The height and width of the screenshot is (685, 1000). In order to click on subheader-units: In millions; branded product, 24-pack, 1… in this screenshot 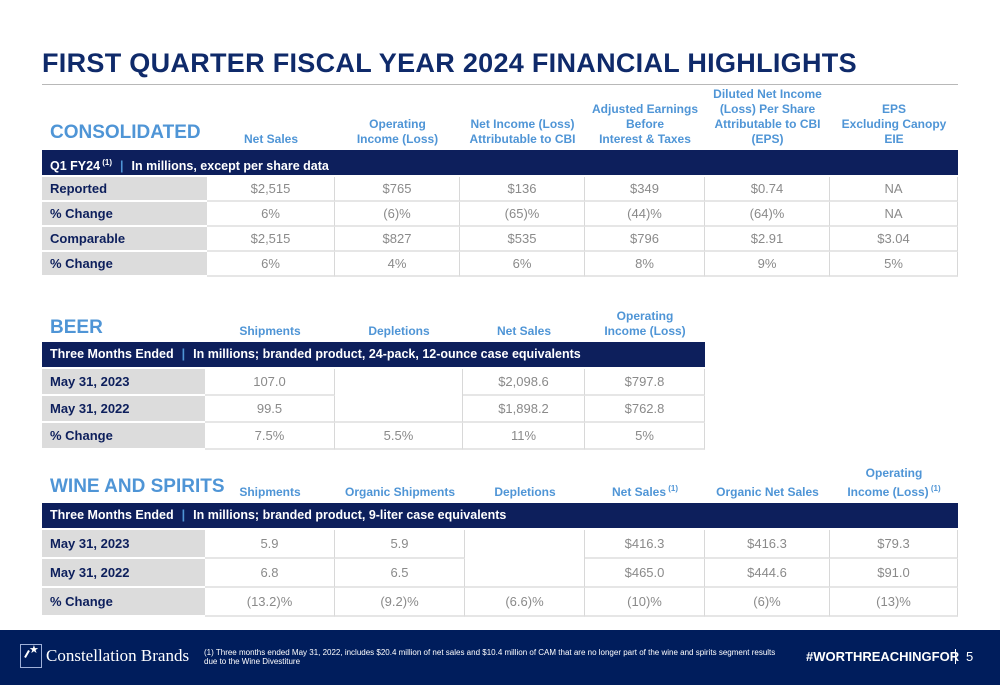, I will do `click(387, 354)`.